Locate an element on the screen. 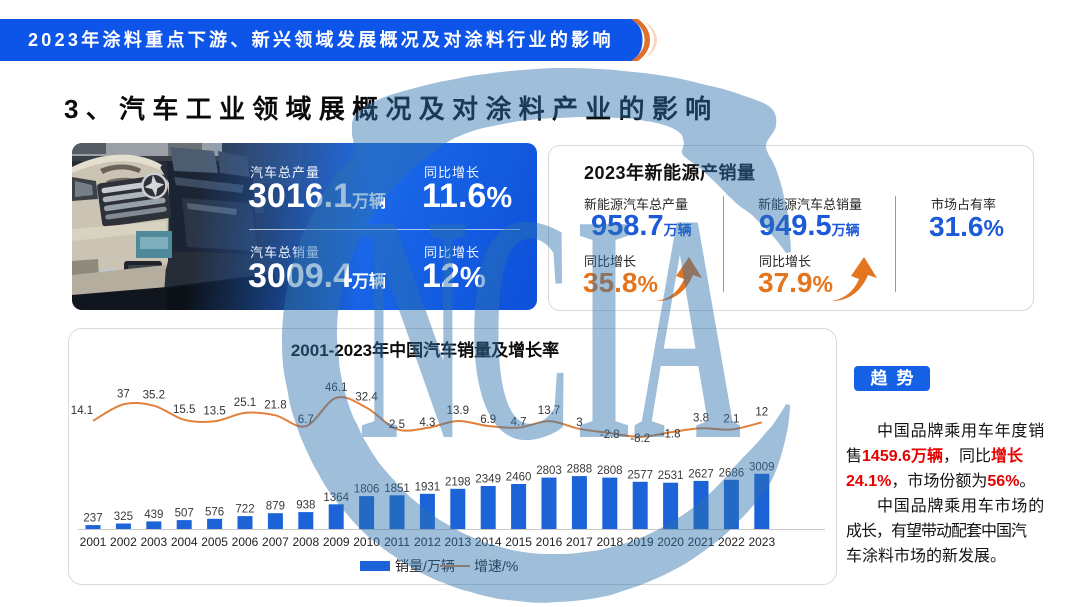 The image size is (1080, 607). svg-text: 576 is located at coordinates (214, 512).